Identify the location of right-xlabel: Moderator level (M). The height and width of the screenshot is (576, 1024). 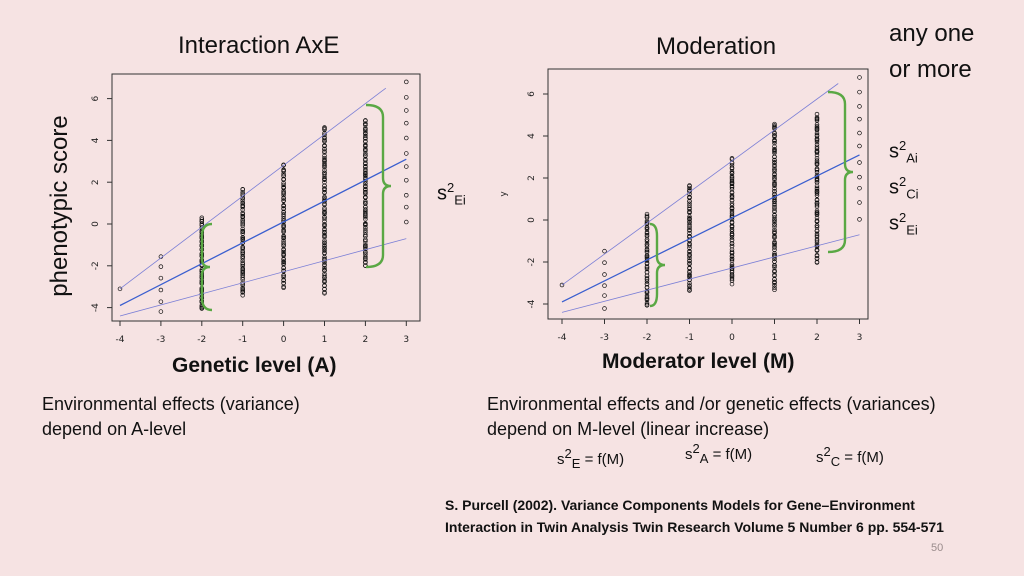
(698, 361).